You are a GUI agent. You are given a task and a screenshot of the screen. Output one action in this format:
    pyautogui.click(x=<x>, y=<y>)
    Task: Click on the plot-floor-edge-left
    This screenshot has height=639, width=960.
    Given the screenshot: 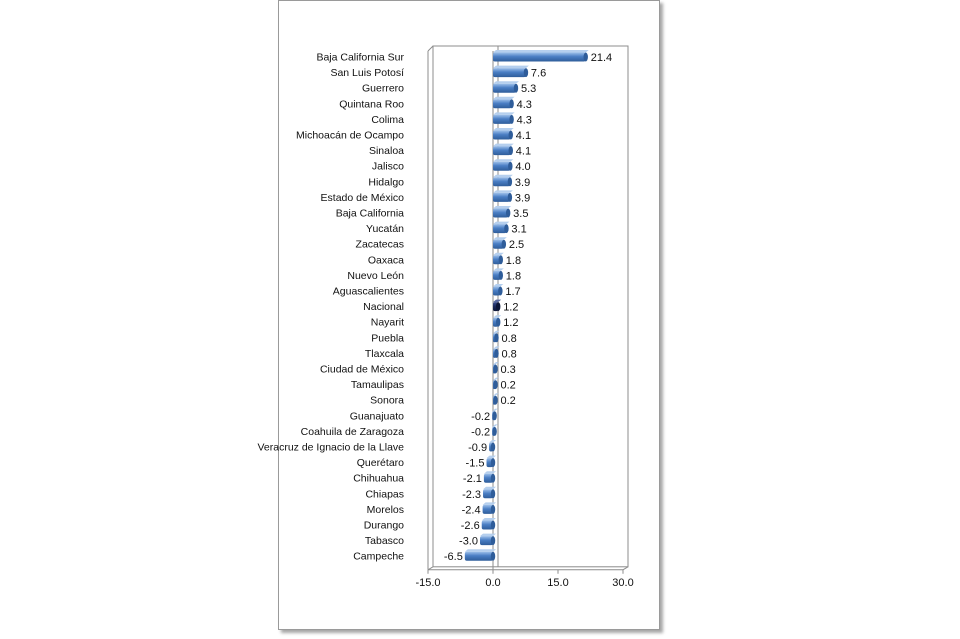 What is the action you would take?
    pyautogui.click(x=430, y=568)
    